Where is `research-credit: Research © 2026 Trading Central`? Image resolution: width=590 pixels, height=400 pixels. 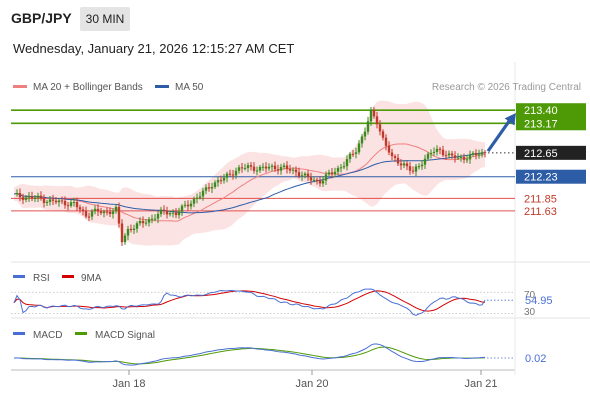
research-credit: Research © 2026 Trading Central is located at coordinates (506, 87).